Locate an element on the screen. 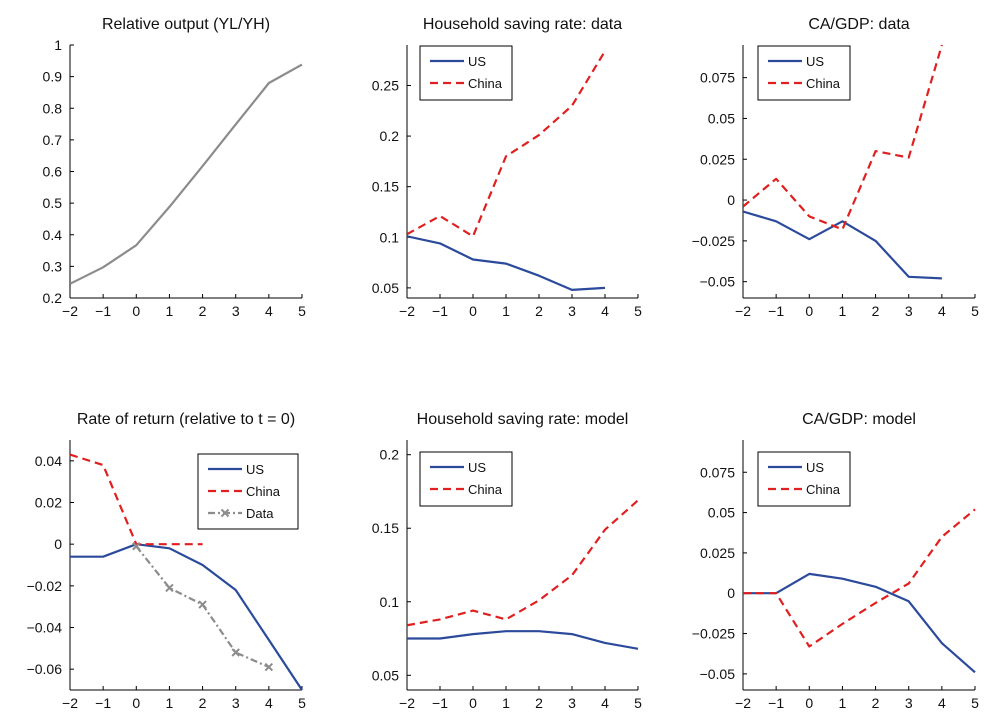 The height and width of the screenshot is (723, 984). y-tick-label: 0.4 is located at coordinates (53, 235).